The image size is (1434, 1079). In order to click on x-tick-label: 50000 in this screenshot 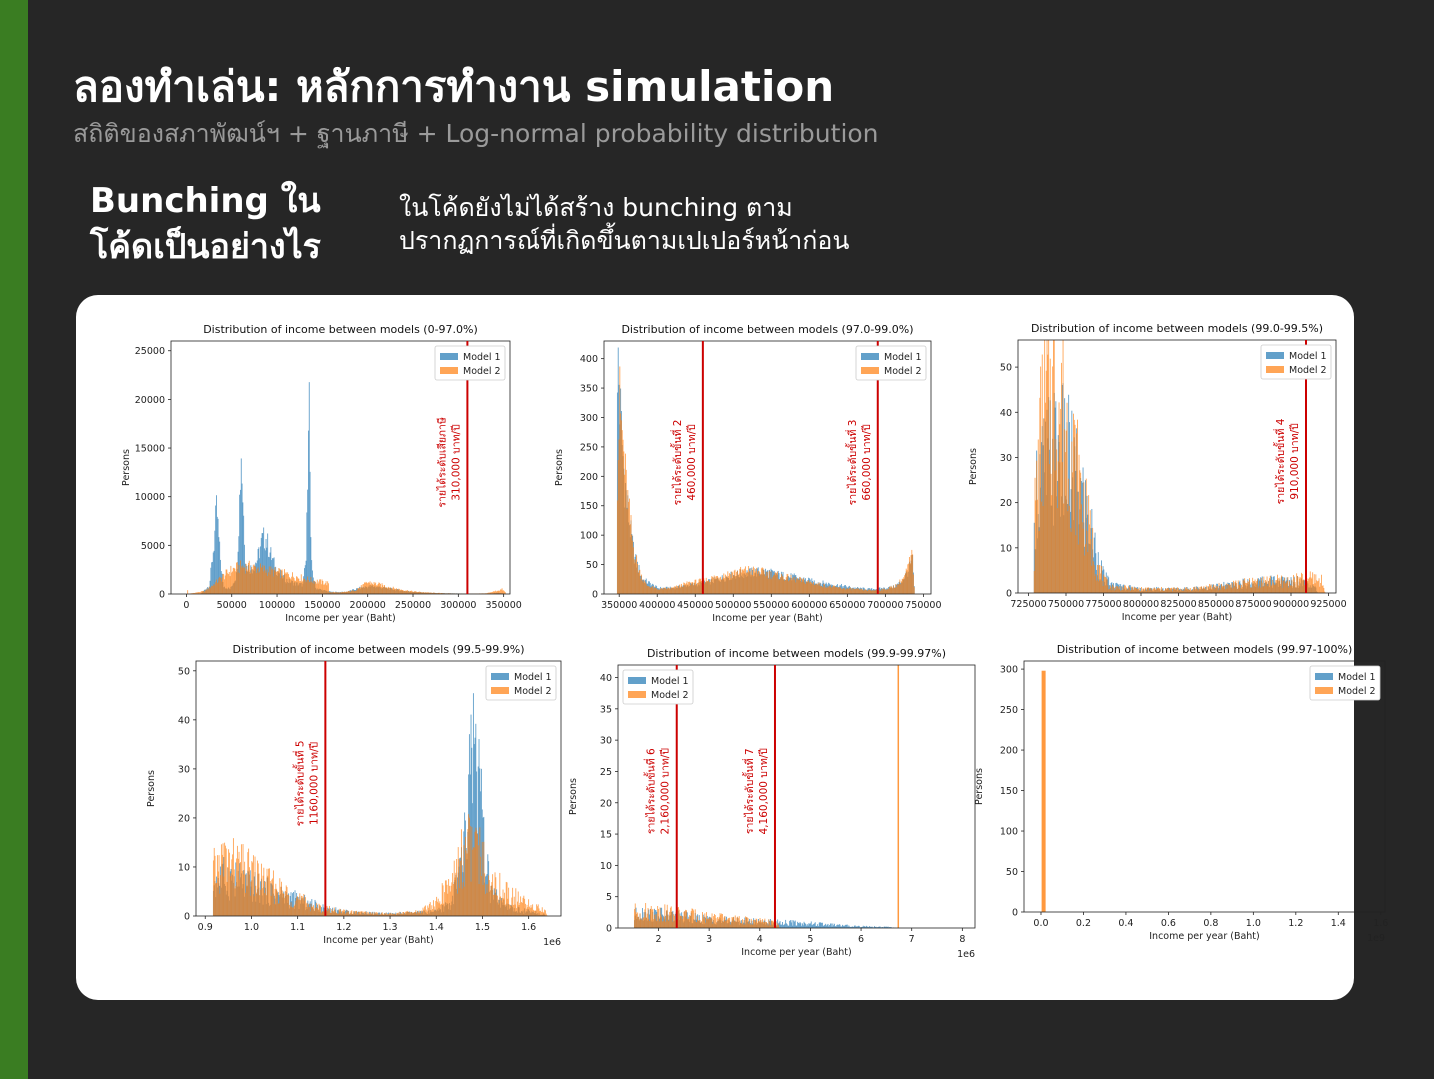, I will do `click(232, 605)`.